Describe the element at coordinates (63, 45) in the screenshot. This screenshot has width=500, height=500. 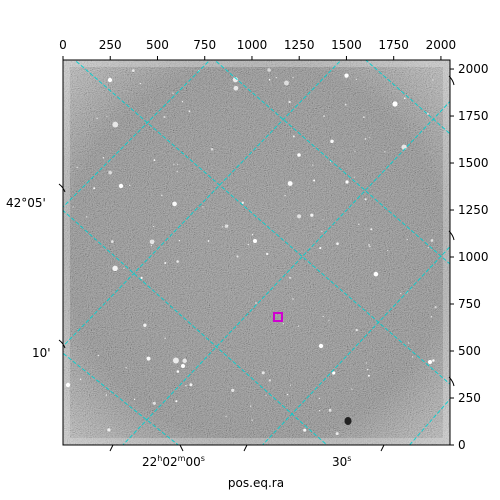
I see `top-tick-label: 0` at that location.